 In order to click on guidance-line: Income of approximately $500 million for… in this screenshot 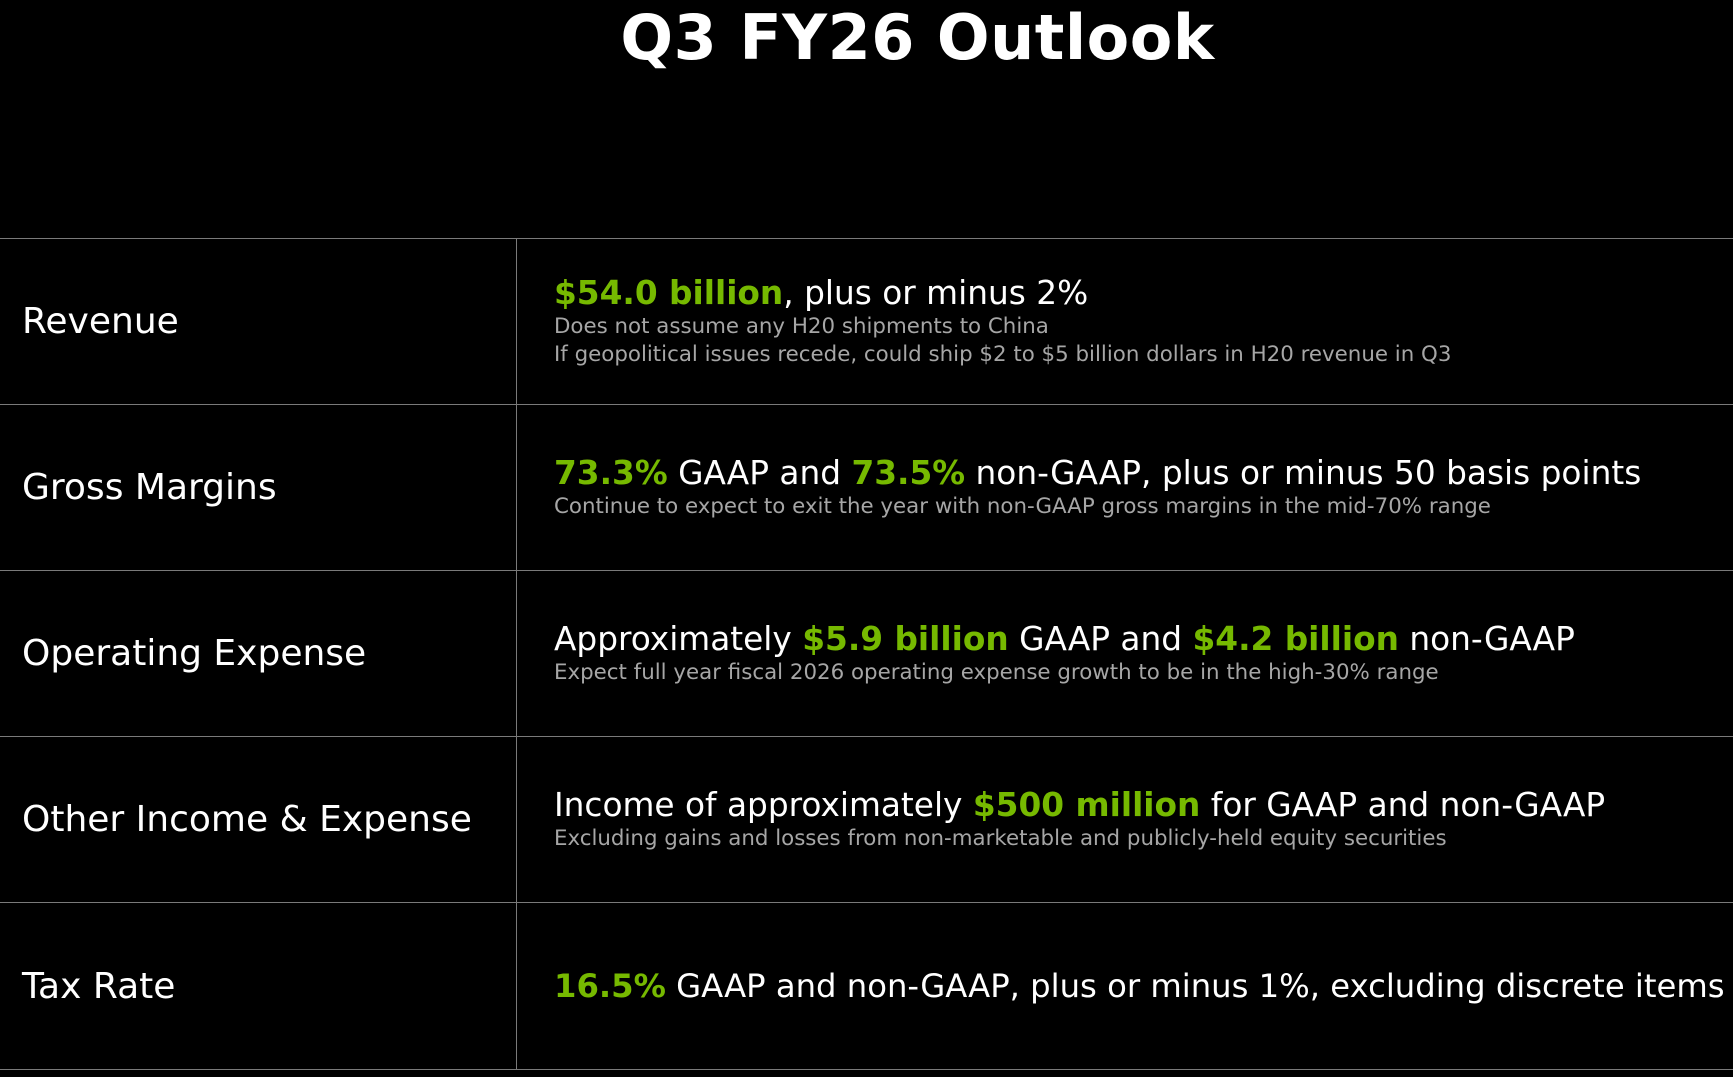, I will do `click(1143, 805)`.